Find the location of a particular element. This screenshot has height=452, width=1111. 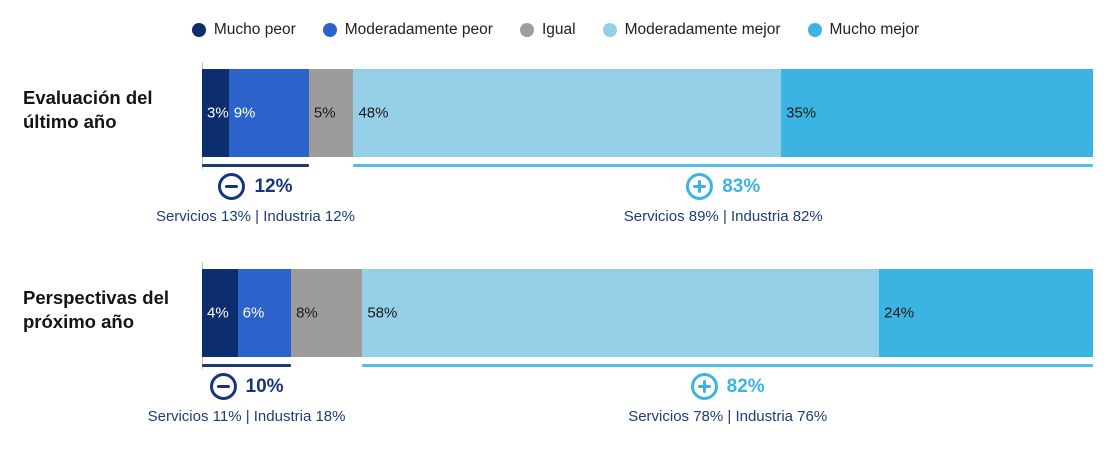

row-label: Perspectivas del próximo año is located at coordinates (96, 310).